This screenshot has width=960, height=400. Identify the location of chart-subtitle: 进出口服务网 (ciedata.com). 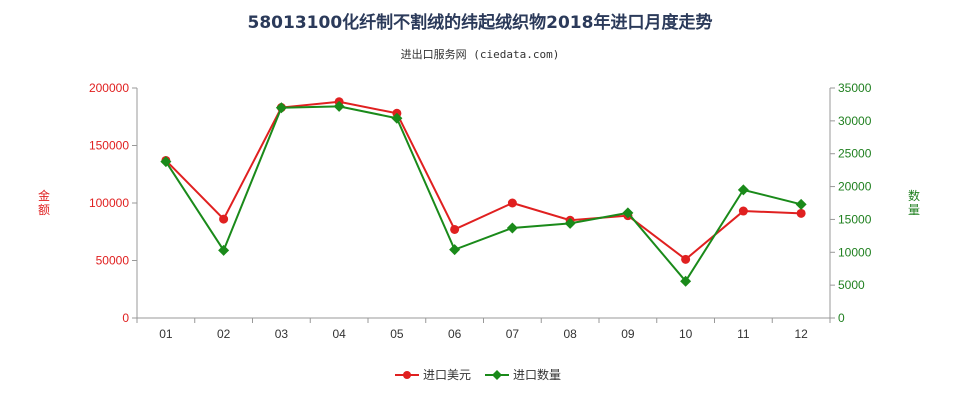
(480, 54).